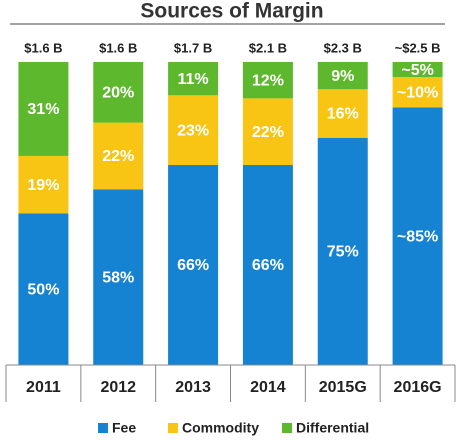 The width and height of the screenshot is (463, 446). What do you see at coordinates (124, 428) in the screenshot?
I see `legend-label: Fee` at bounding box center [124, 428].